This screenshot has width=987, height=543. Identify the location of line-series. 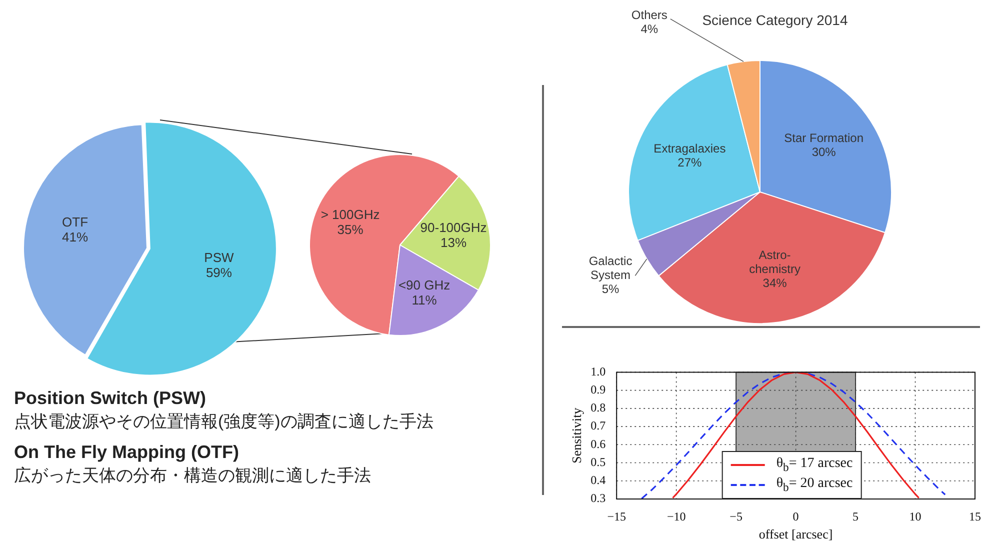
(793, 435).